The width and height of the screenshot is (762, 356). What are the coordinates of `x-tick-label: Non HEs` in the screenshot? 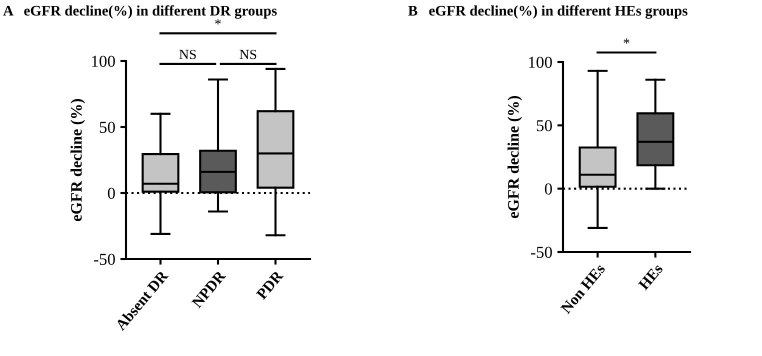 It's located at (583, 288).